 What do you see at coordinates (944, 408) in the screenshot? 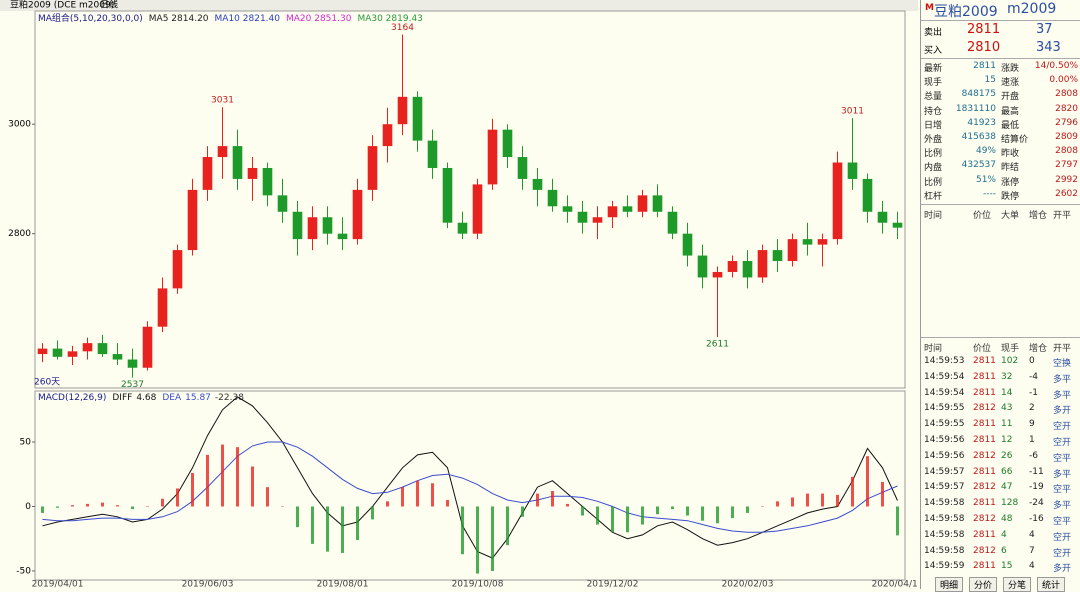
I see `tick-cell: 14:59:55` at bounding box center [944, 408].